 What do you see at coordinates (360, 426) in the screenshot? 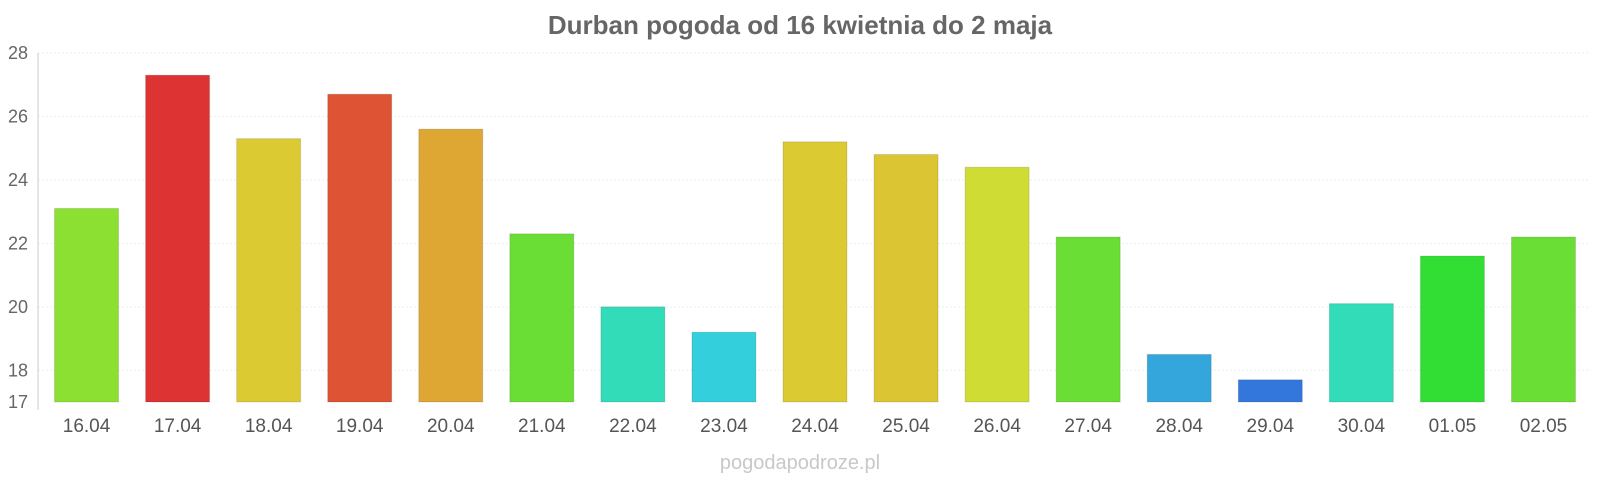
I see `x-tick-label: 19.04` at bounding box center [360, 426].